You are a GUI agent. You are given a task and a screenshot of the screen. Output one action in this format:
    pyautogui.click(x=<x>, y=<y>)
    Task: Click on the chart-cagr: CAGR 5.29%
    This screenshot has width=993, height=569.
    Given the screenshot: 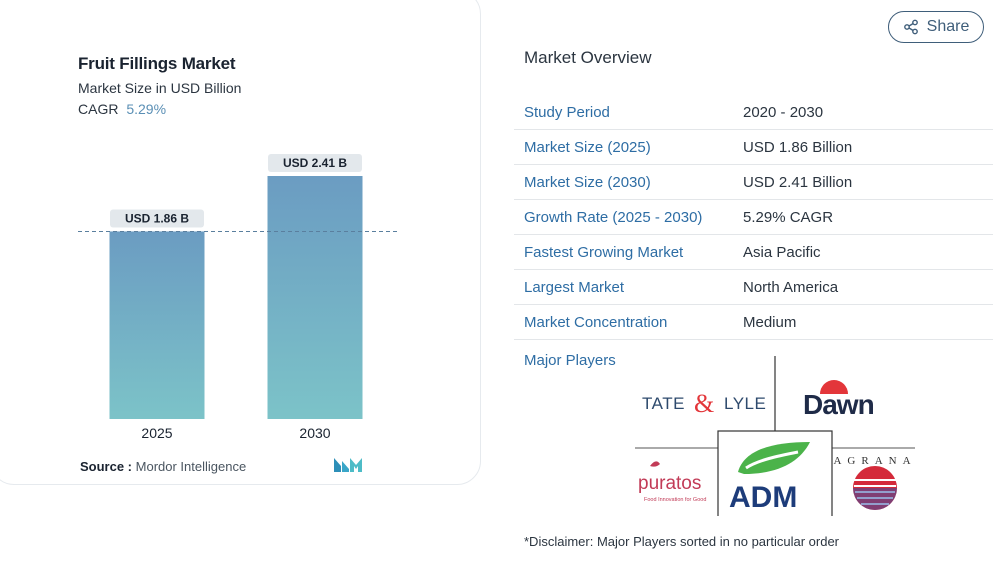 What is the action you would take?
    pyautogui.click(x=122, y=109)
    